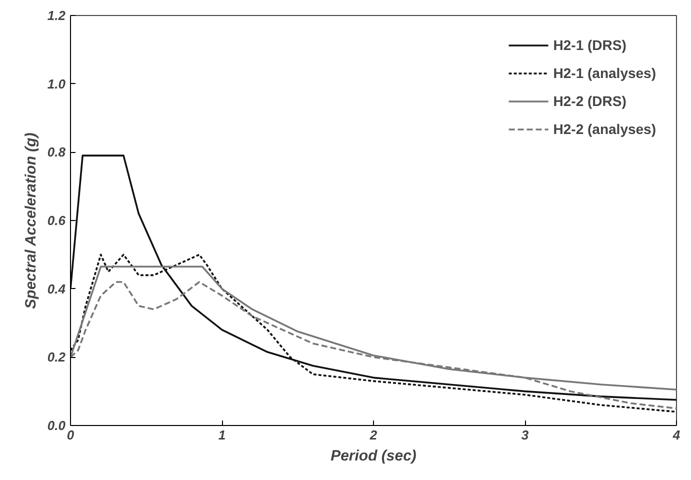 The width and height of the screenshot is (691, 480). I want to click on legend-label: H2-1 (DRS), so click(589, 45).